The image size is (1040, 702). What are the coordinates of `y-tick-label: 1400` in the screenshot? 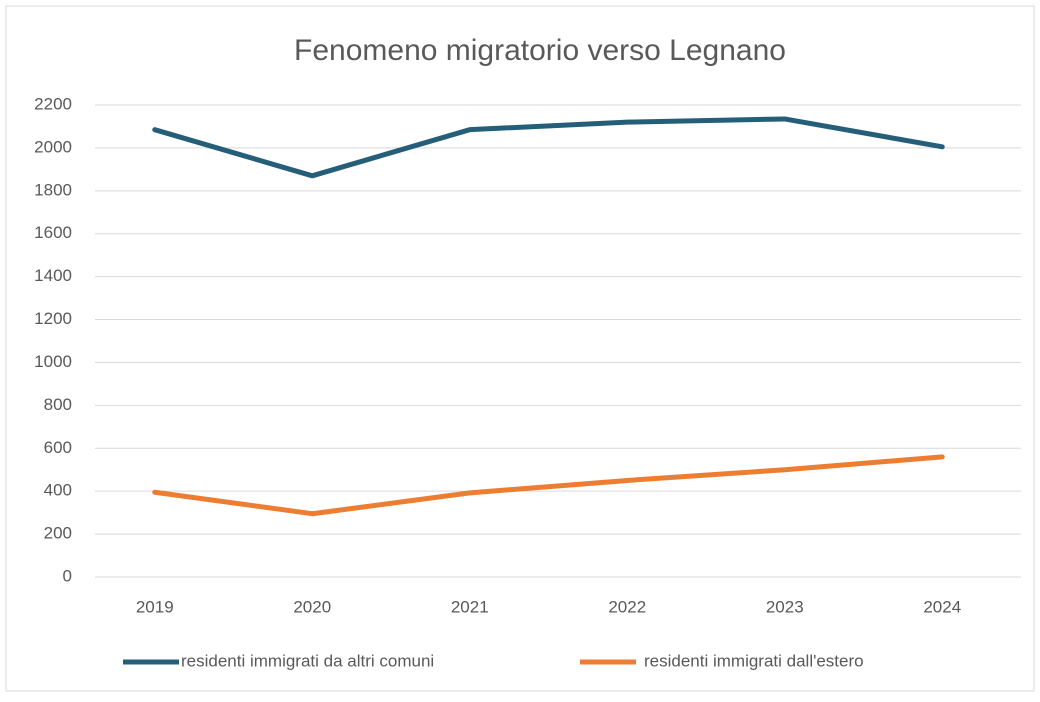 It's located at (53, 275).